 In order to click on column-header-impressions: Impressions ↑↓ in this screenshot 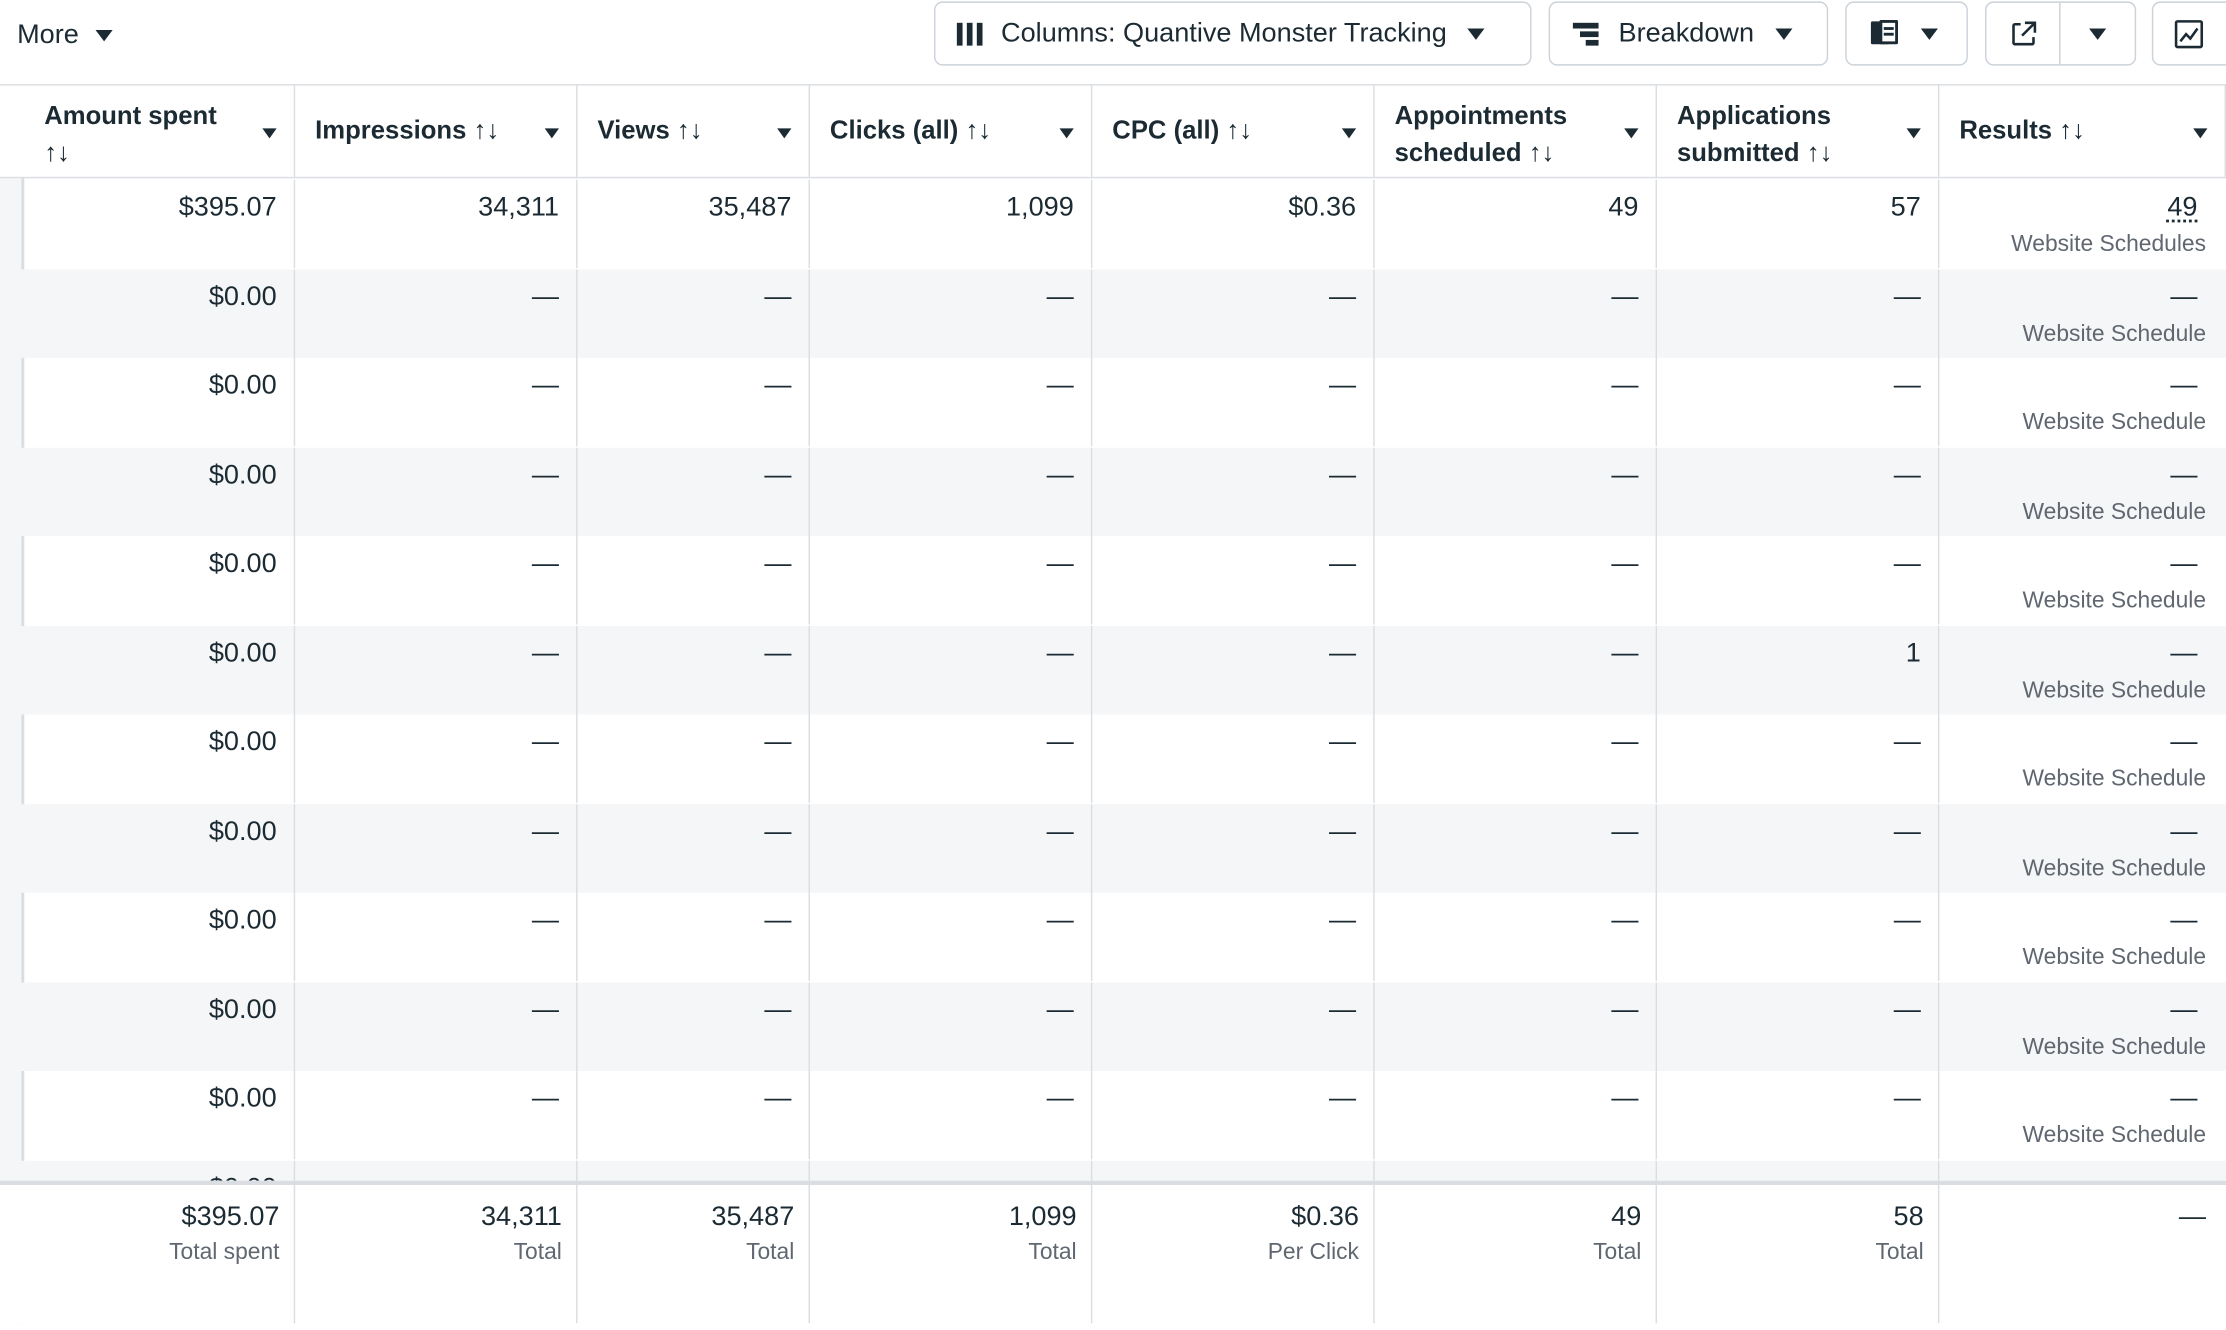, I will do `click(436, 132)`.